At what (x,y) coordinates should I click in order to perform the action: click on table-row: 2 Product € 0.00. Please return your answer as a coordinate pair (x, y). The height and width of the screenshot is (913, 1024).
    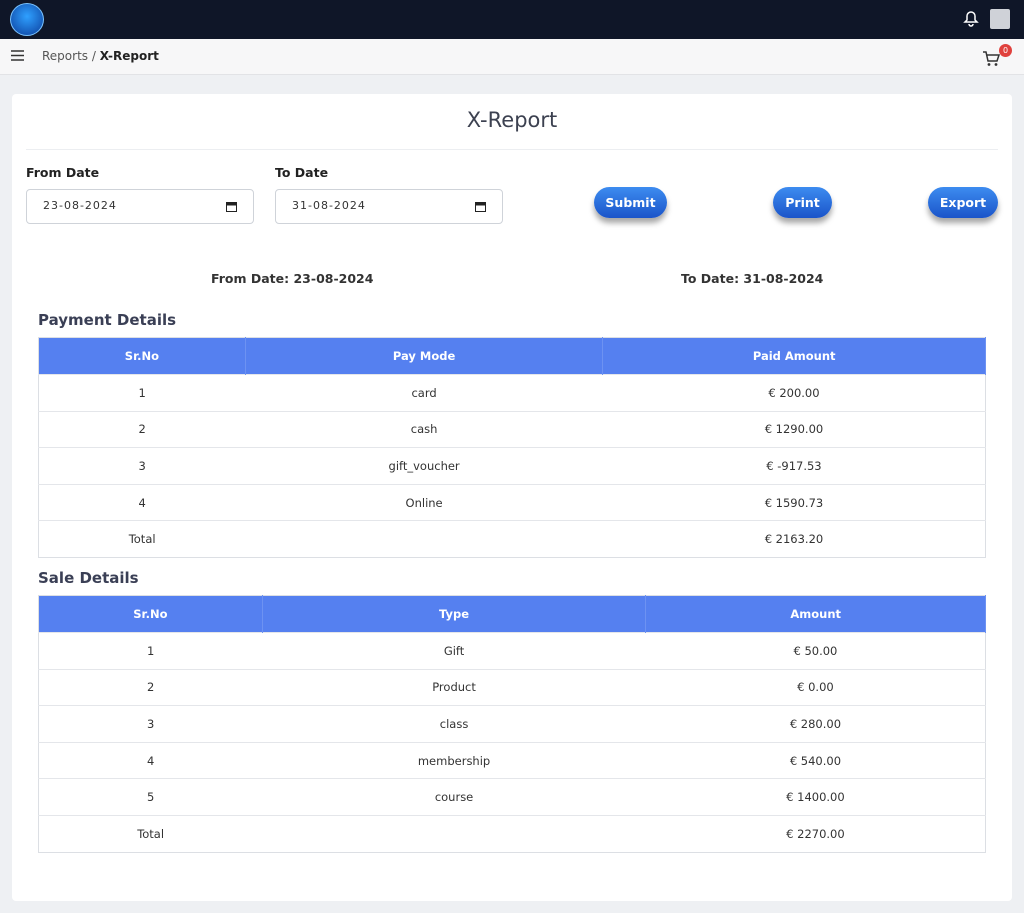
    Looking at the image, I should click on (512, 687).